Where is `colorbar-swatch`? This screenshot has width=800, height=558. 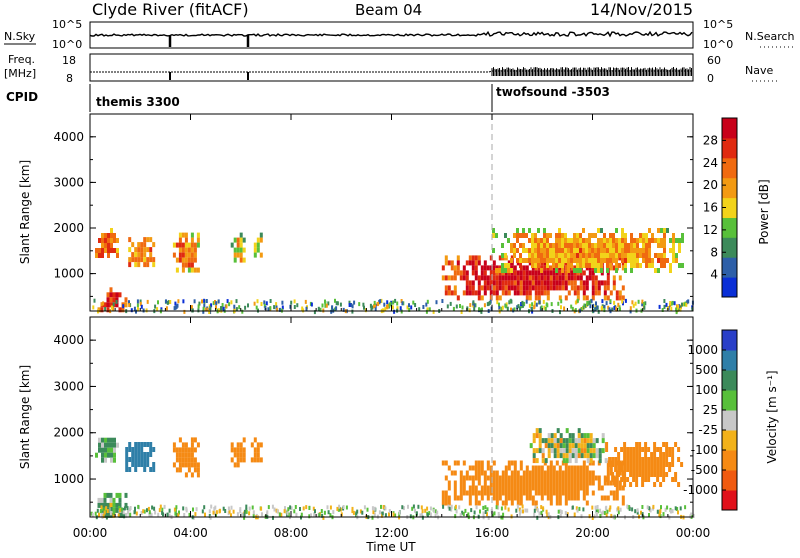
colorbar-swatch is located at coordinates (729, 500).